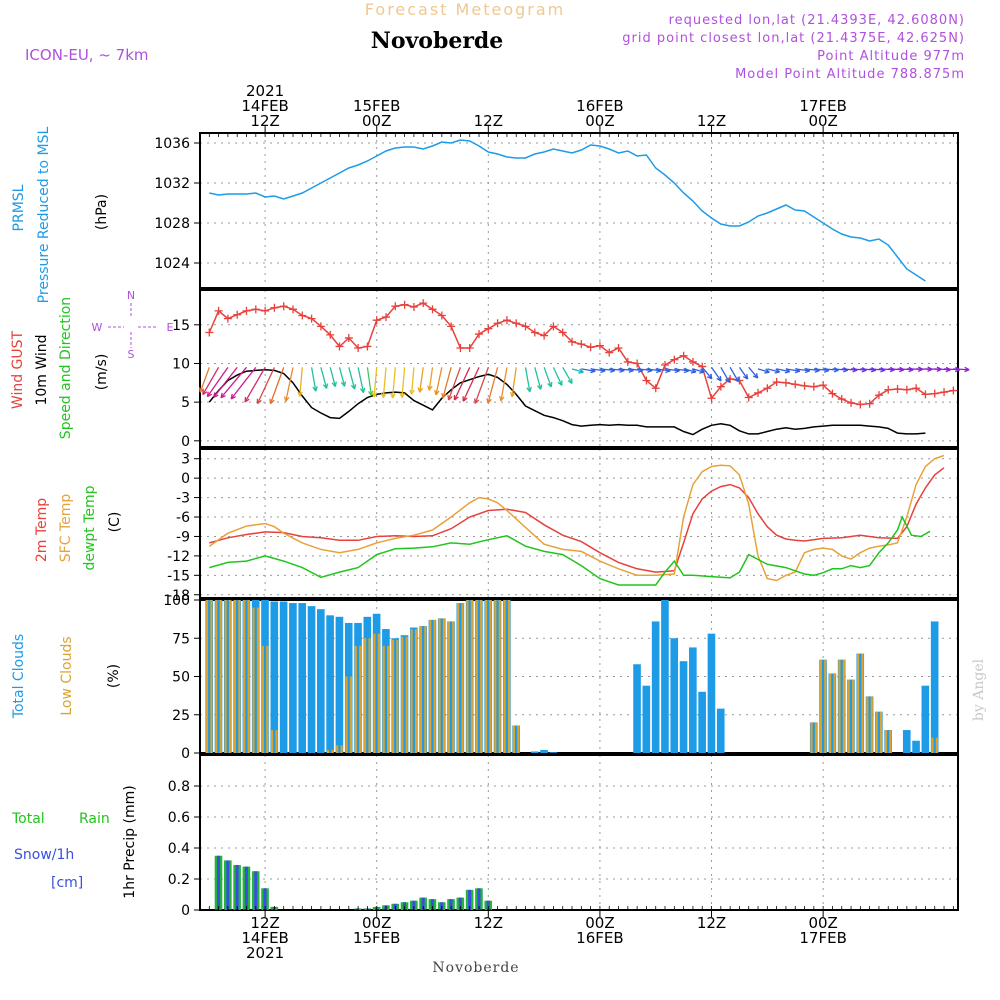  I want to click on y-tick-label: -15, so click(178, 576).